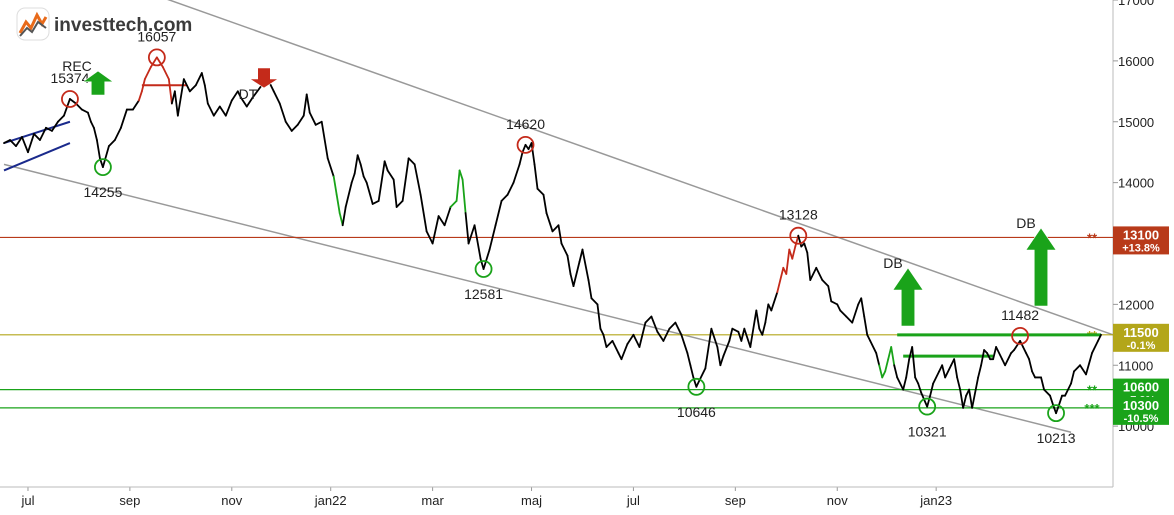 This screenshot has height=515, width=1174. I want to click on x-tick-label: sep, so click(735, 500).